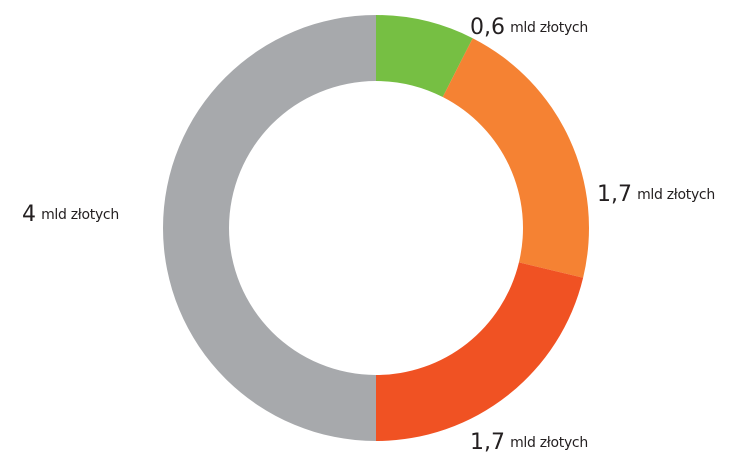  What do you see at coordinates (29, 214) in the screenshot?
I see `data-label-value: 4` at bounding box center [29, 214].